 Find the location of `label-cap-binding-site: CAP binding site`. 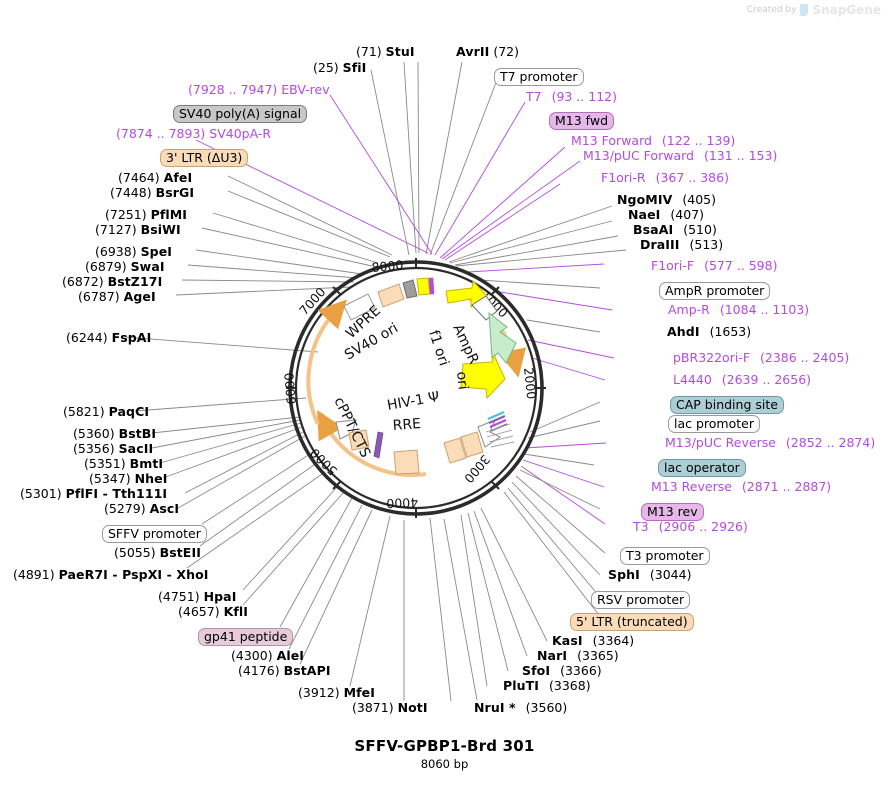

label-cap-binding-site: CAP binding site is located at coordinates (727, 404).